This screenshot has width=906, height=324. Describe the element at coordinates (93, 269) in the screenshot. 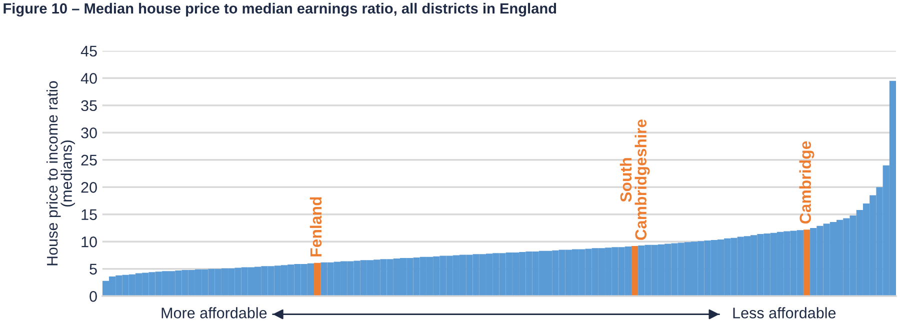

I see `y-tick-label: 5` at that location.